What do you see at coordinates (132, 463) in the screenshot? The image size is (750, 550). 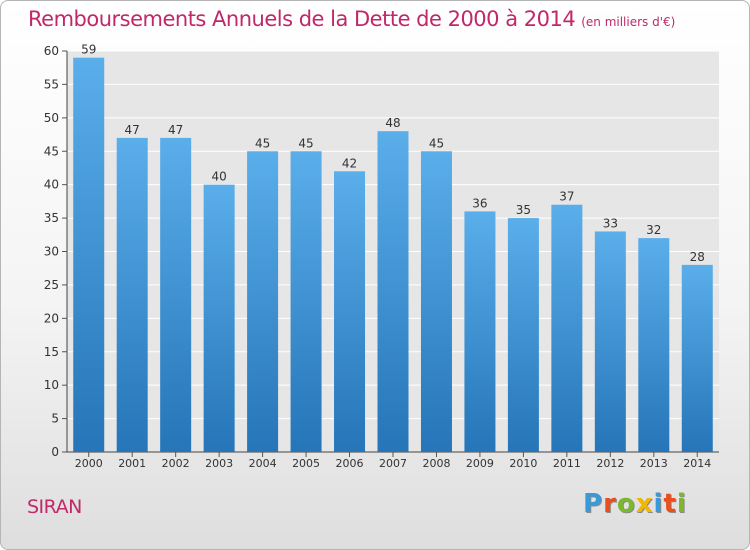 I see `x-tick-label: 2001` at bounding box center [132, 463].